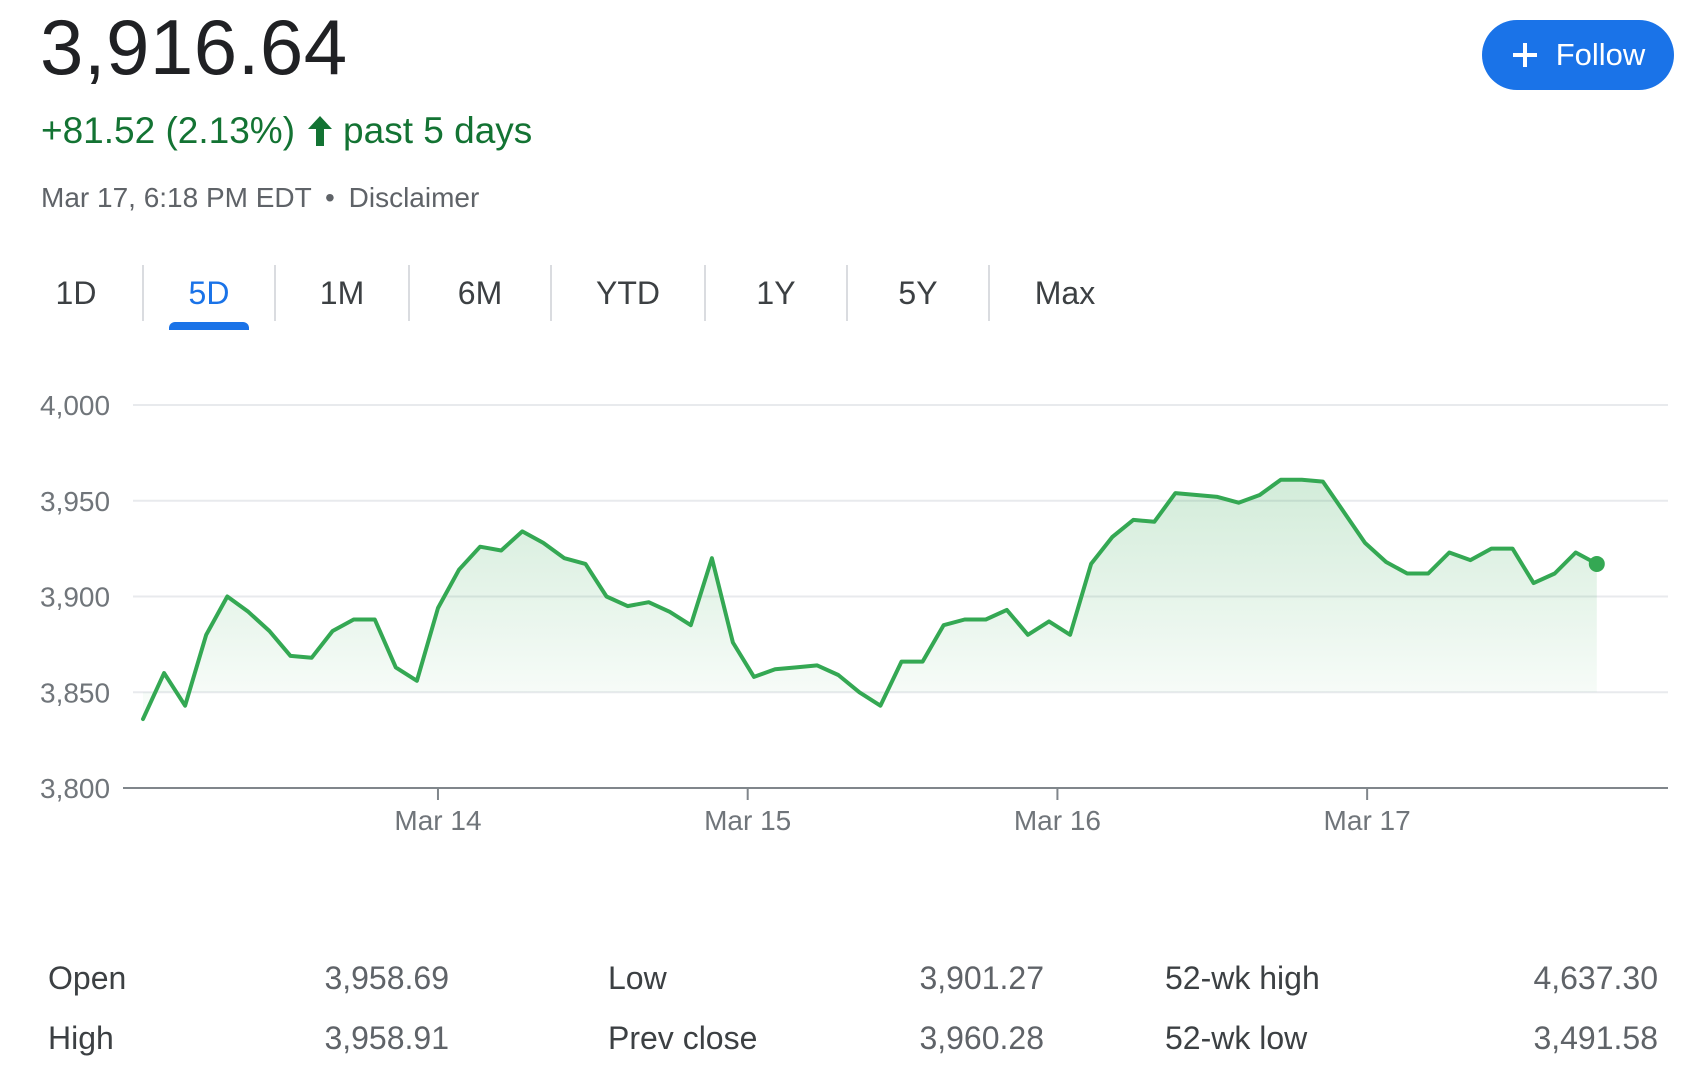 Image resolution: width=1683 pixels, height=1068 pixels. I want to click on y-tick-label: 4,000, so click(75, 405).